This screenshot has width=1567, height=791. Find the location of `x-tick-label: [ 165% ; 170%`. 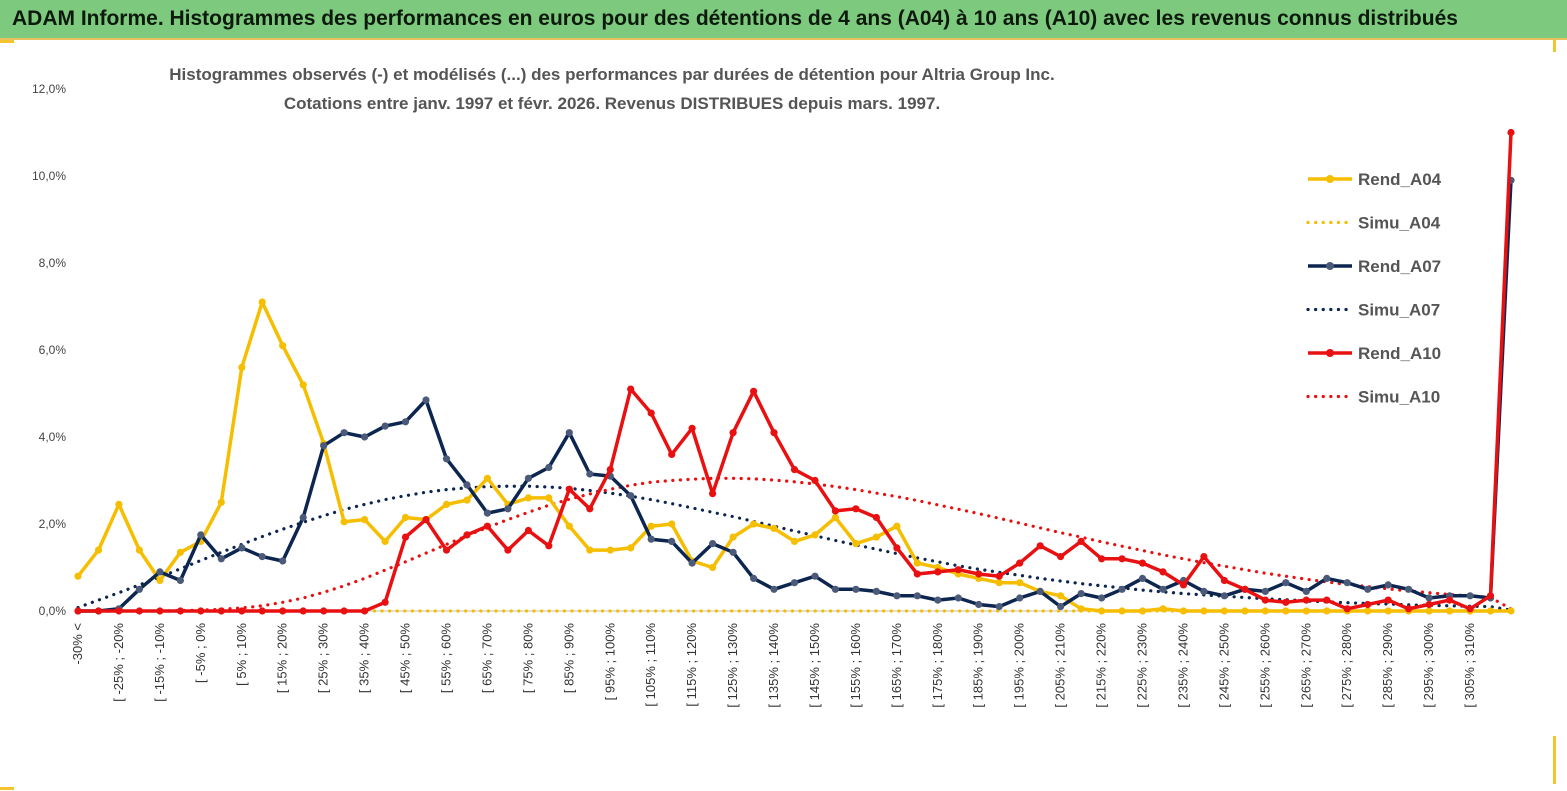

x-tick-label: [ 165% ; 170% is located at coordinates (896, 665).